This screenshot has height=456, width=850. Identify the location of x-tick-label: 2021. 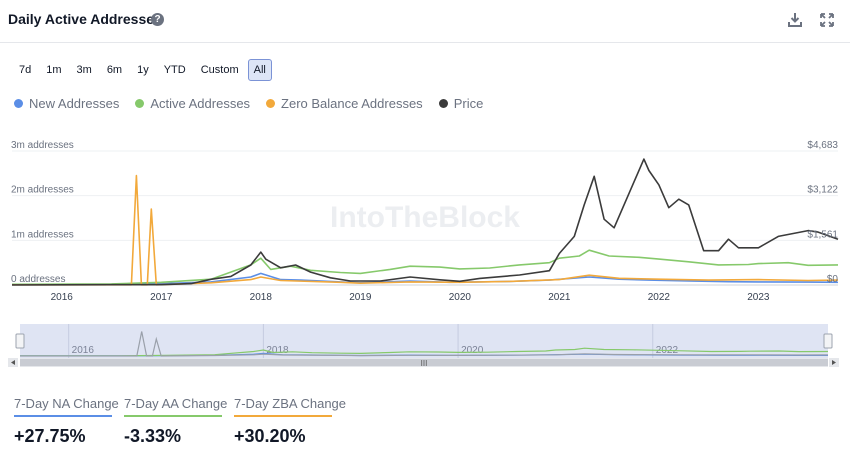
(559, 297).